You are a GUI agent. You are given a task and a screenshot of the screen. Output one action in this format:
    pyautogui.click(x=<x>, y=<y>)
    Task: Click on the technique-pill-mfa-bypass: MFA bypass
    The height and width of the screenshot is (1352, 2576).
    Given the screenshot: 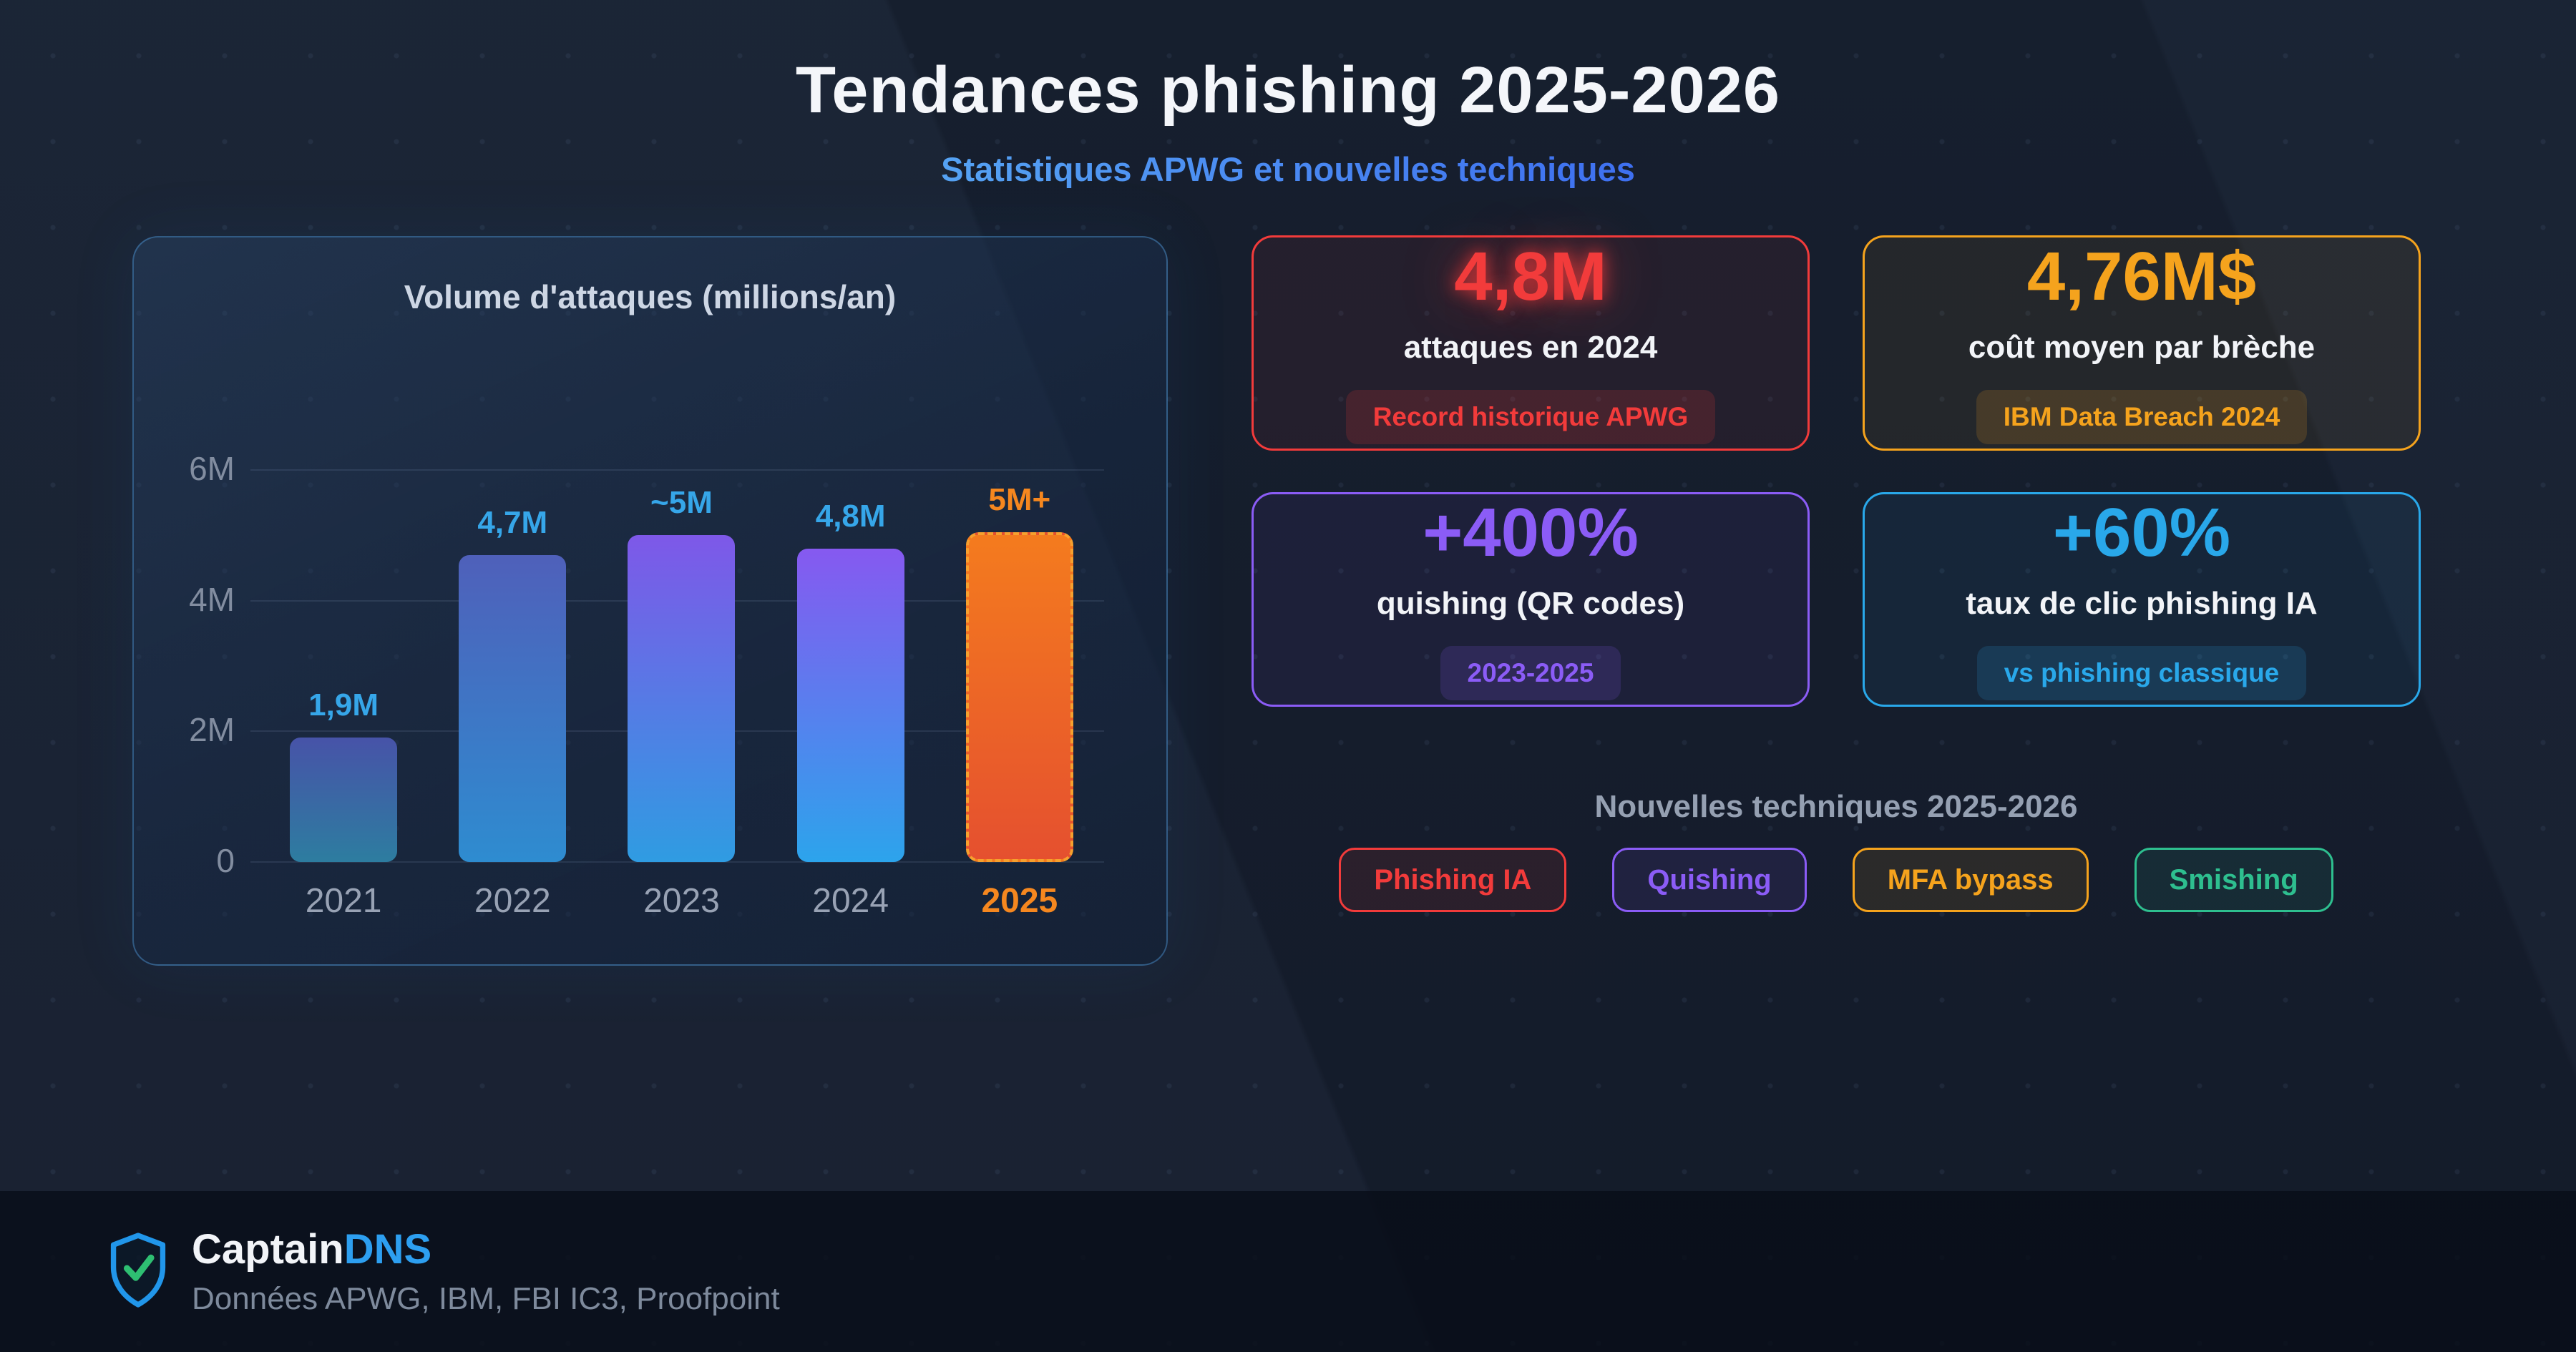 What is the action you would take?
    pyautogui.click(x=1970, y=880)
    